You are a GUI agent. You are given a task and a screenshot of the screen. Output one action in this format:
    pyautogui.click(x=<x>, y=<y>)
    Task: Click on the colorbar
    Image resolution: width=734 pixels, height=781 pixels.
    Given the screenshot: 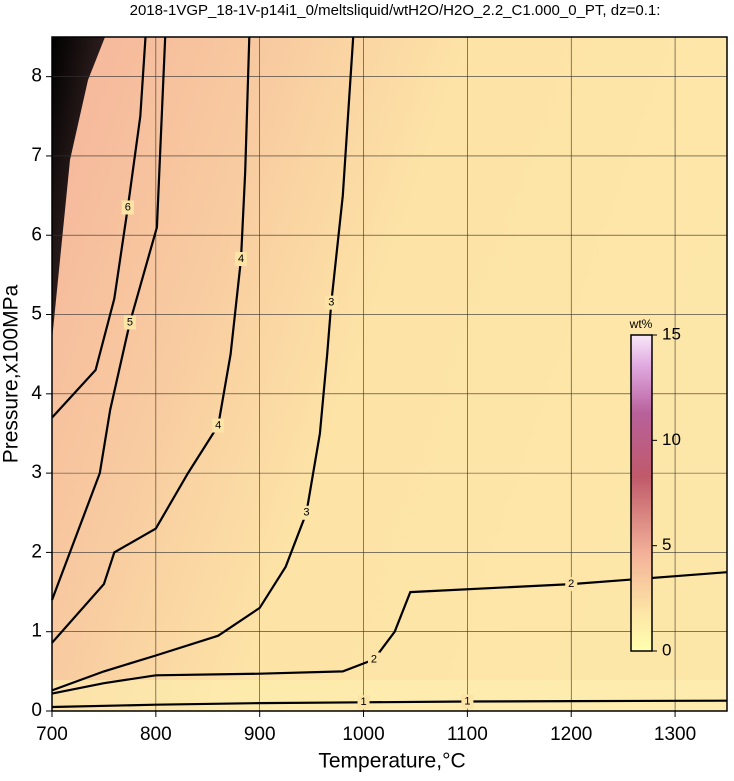 What is the action you would take?
    pyautogui.click(x=641, y=493)
    